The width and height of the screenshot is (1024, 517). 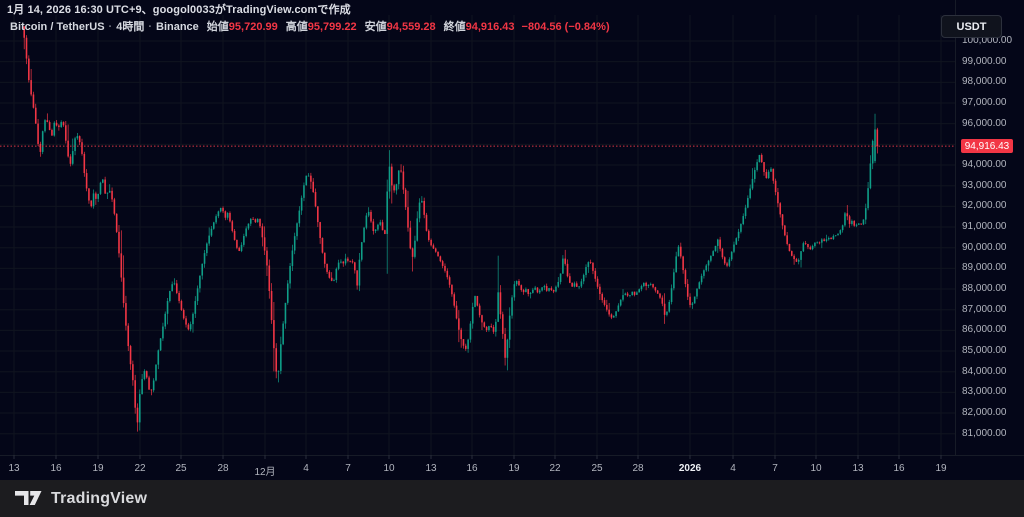 I want to click on ohlc-label: 安値, so click(x=375, y=27).